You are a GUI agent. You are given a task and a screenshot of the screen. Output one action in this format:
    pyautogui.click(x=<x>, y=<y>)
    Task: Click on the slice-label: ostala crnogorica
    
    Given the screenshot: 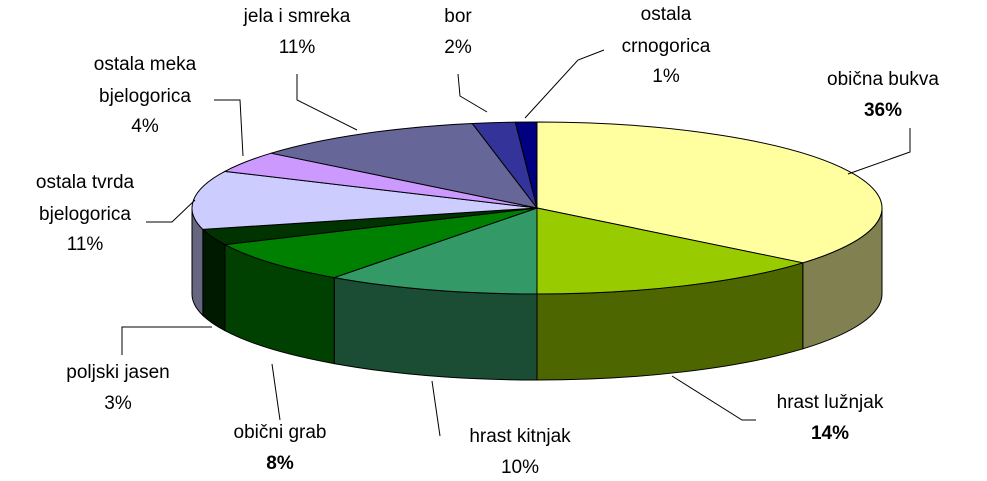 What is the action you would take?
    pyautogui.click(x=666, y=30)
    